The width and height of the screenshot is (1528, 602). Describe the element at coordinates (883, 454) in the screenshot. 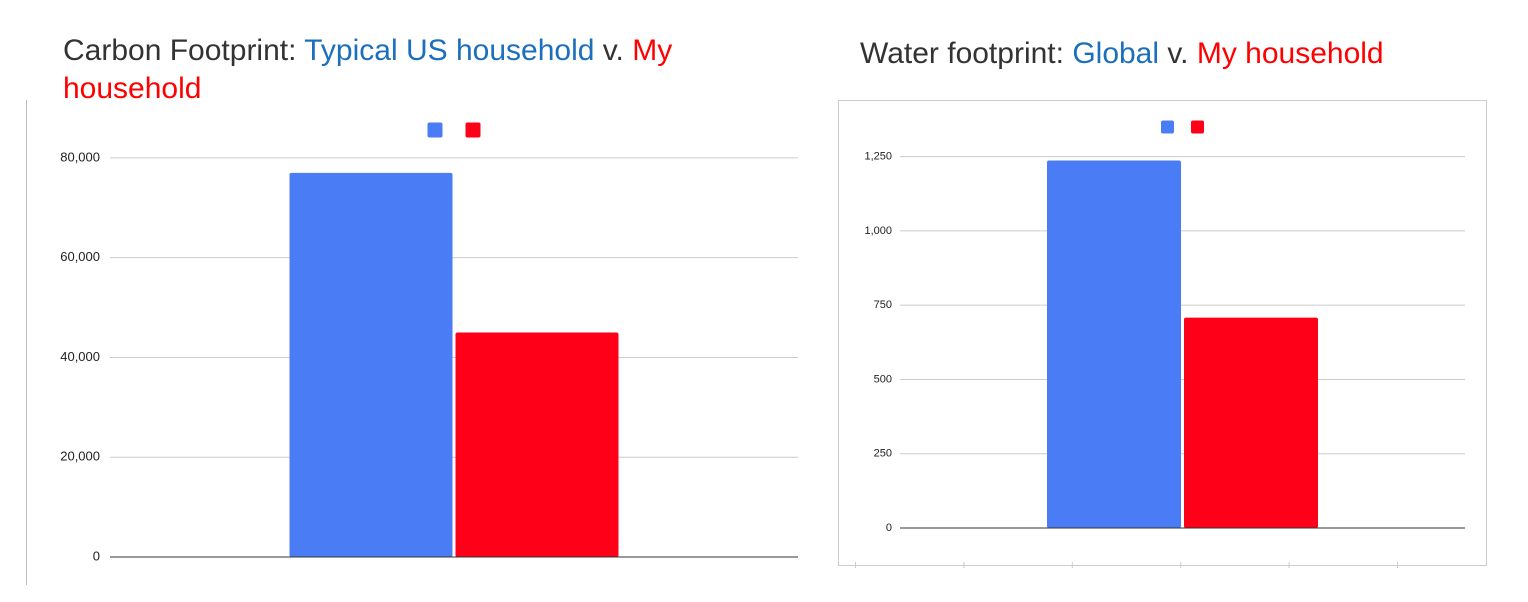

I see `y-tick-label: 250` at that location.